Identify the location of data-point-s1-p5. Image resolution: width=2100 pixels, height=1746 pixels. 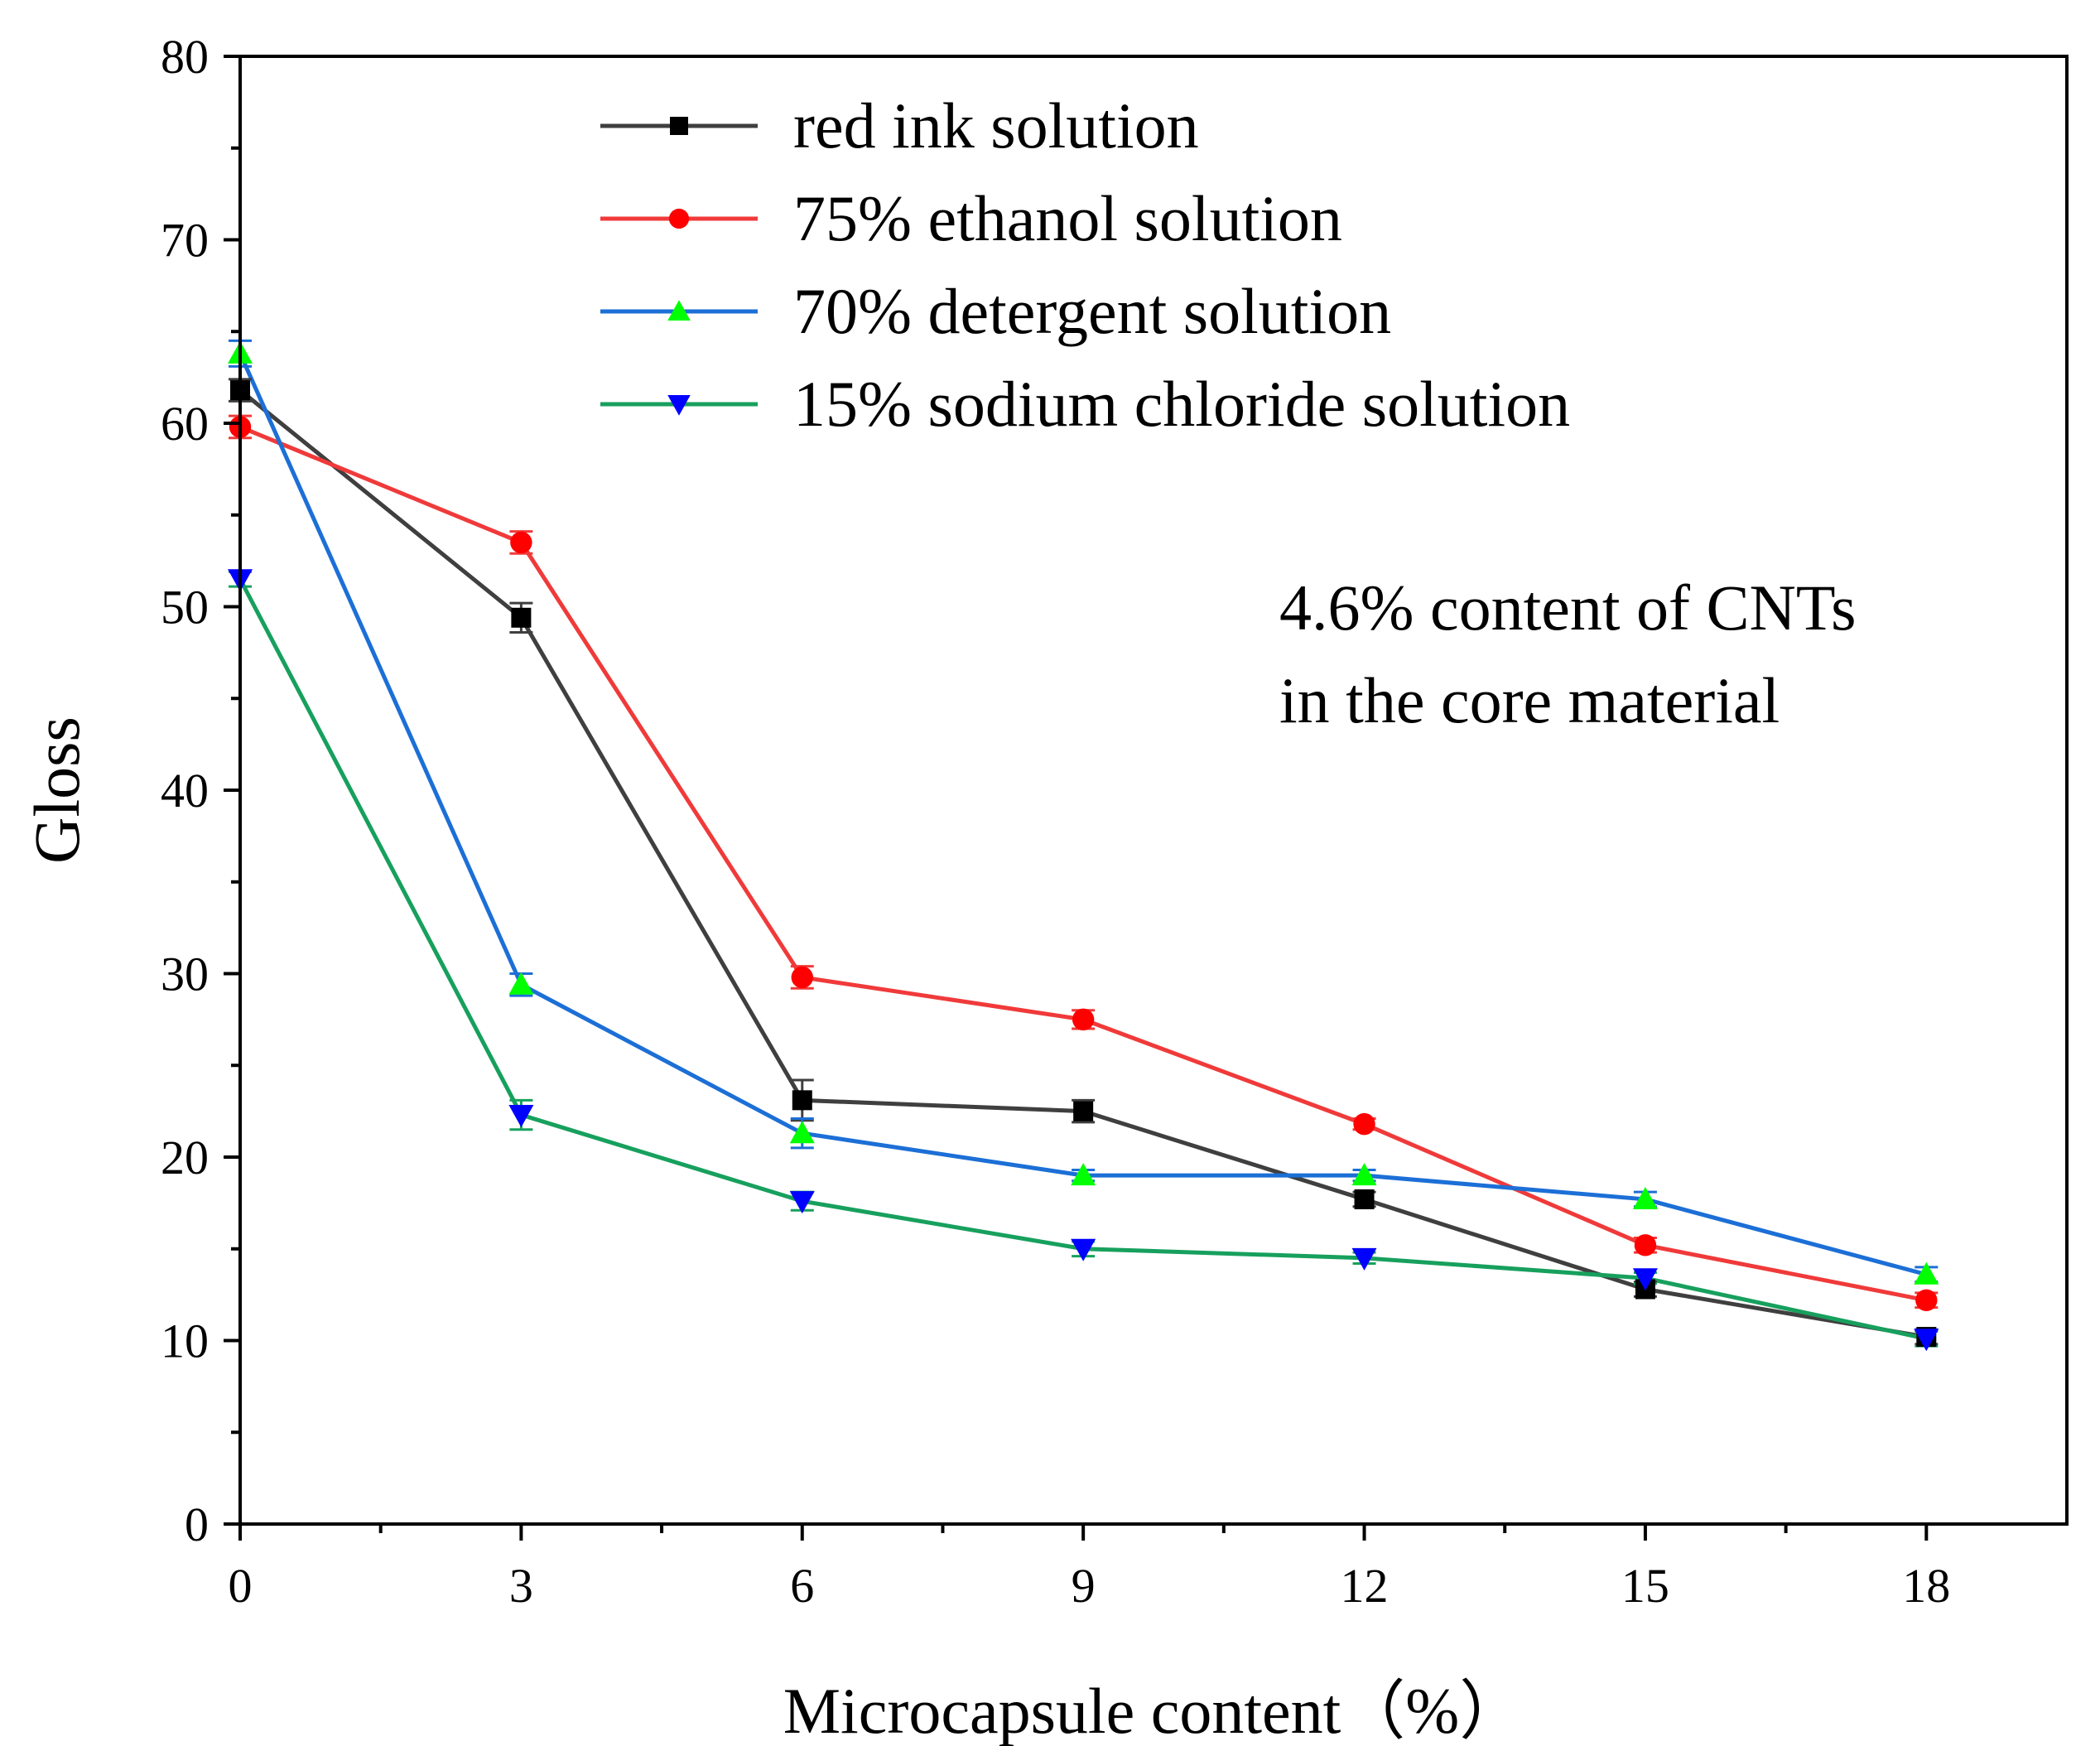
(1364, 1199).